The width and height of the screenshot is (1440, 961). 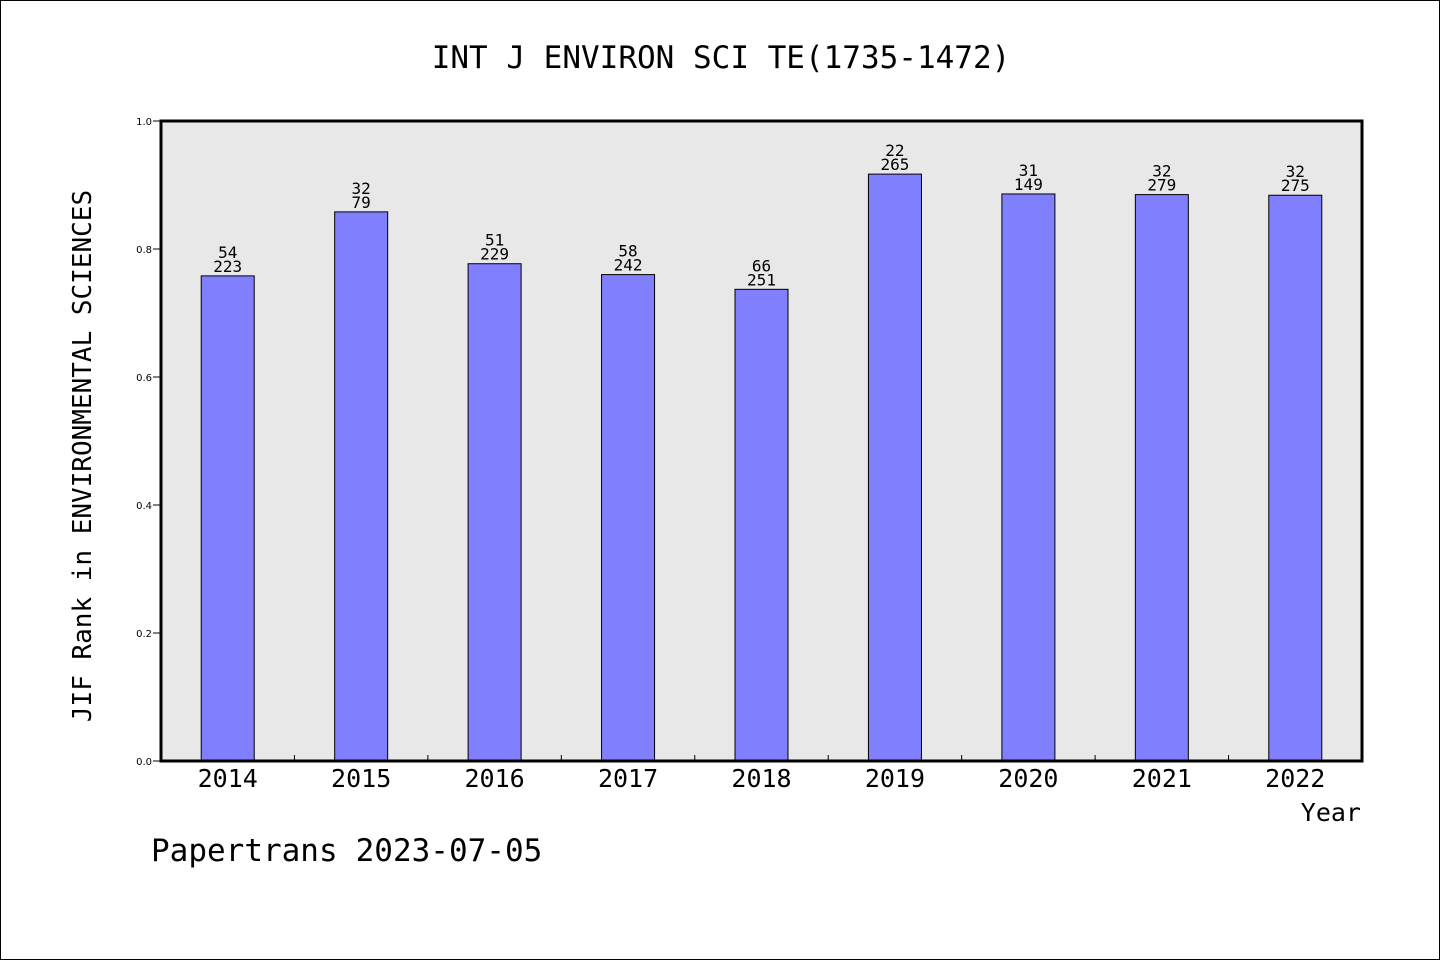 What do you see at coordinates (494, 512) in the screenshot?
I see `bar-2016` at bounding box center [494, 512].